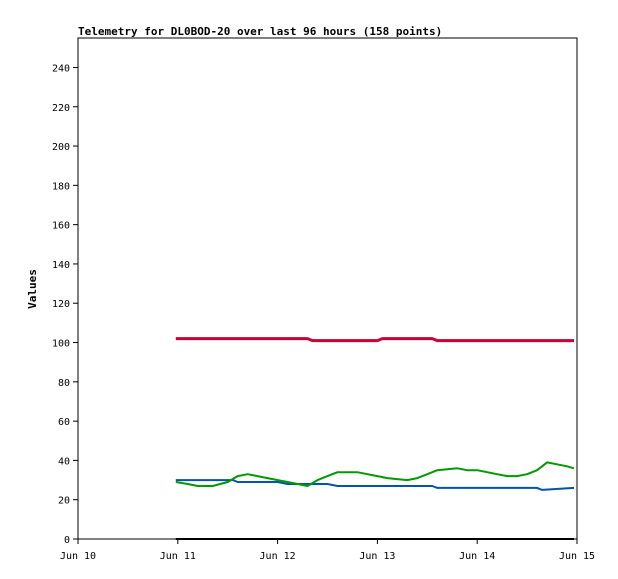 Image resolution: width=618 pixels, height=579 pixels. Describe the element at coordinates (178, 556) in the screenshot. I see `x-tick-label: Jun 11` at that location.